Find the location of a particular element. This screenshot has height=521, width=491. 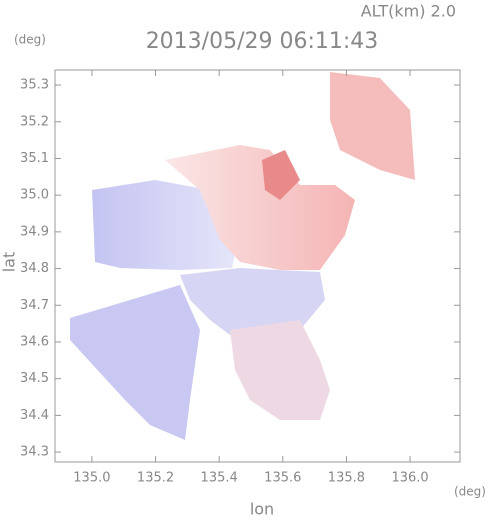

x-tick-label: 135.0 is located at coordinates (91, 478).